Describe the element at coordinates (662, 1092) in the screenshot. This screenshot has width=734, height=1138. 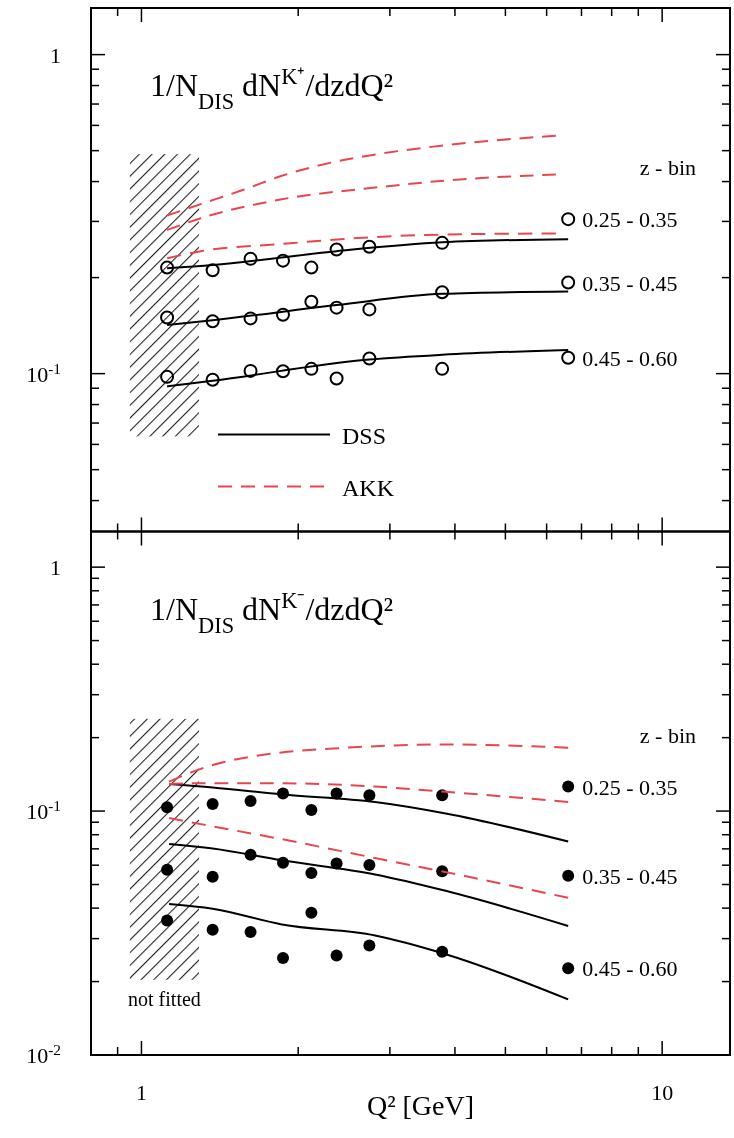
I see `x-tick-label: 10` at that location.